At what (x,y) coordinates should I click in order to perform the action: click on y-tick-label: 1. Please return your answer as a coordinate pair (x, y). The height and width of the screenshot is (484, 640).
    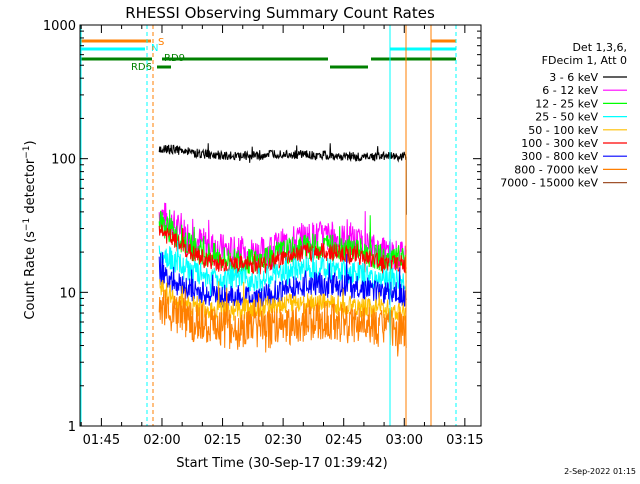
    Looking at the image, I should click on (72, 427).